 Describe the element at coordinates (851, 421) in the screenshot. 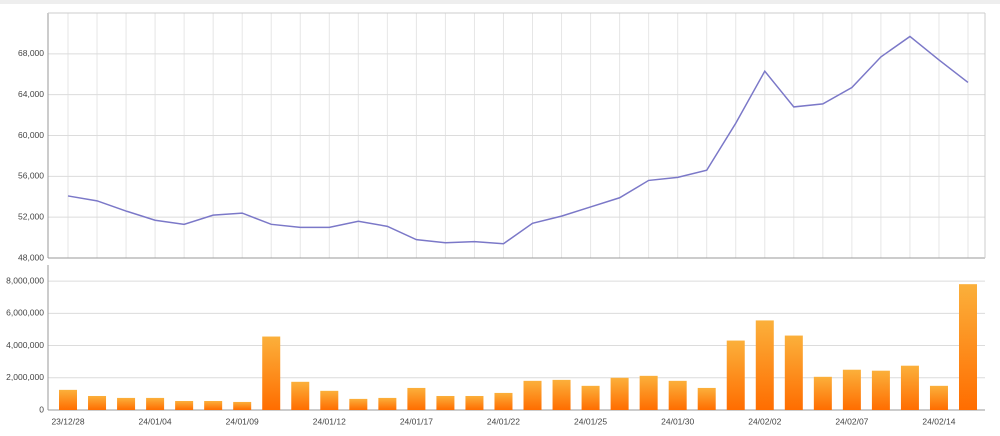

I see `x-tick-label: 24/02/07` at that location.